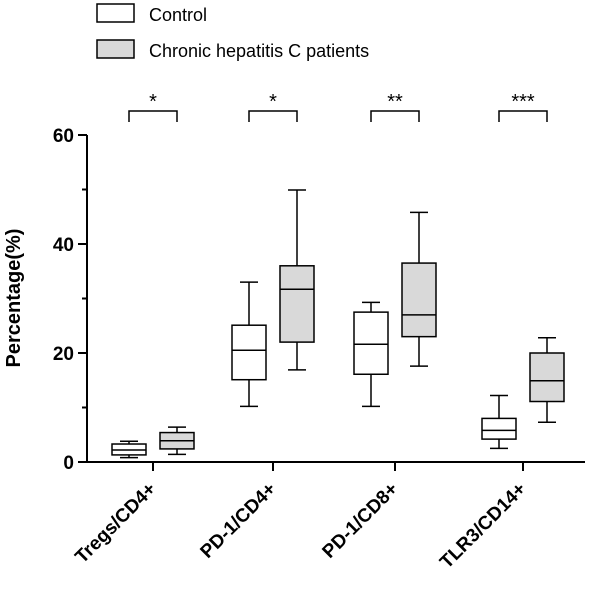  Describe the element at coordinates (68, 463) in the screenshot. I see `y-tick-label: 0` at that location.